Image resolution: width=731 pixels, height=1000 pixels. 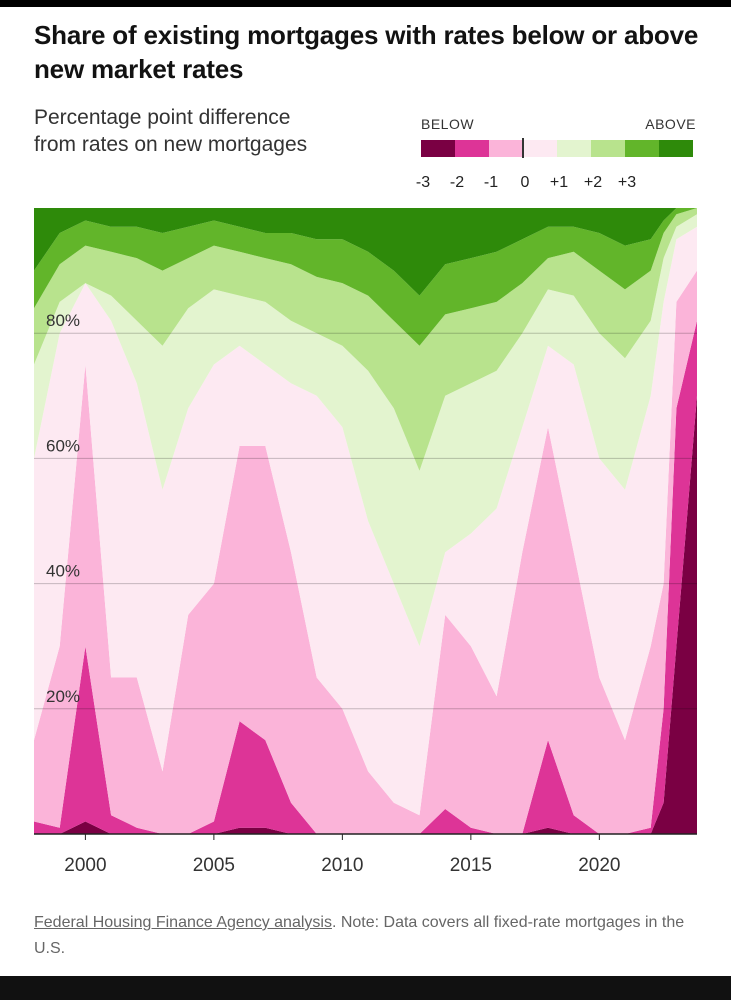 What do you see at coordinates (448, 124) in the screenshot?
I see `legend-below-label: BELOW` at bounding box center [448, 124].